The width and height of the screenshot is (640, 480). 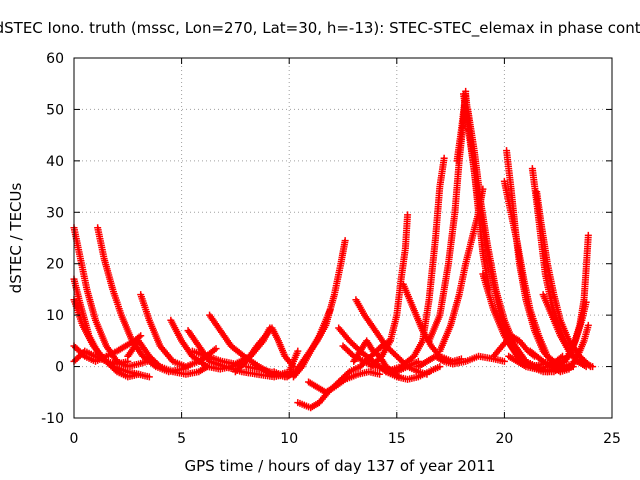 What do you see at coordinates (389, 291) in the screenshot?
I see `series-arc23` at bounding box center [389, 291].